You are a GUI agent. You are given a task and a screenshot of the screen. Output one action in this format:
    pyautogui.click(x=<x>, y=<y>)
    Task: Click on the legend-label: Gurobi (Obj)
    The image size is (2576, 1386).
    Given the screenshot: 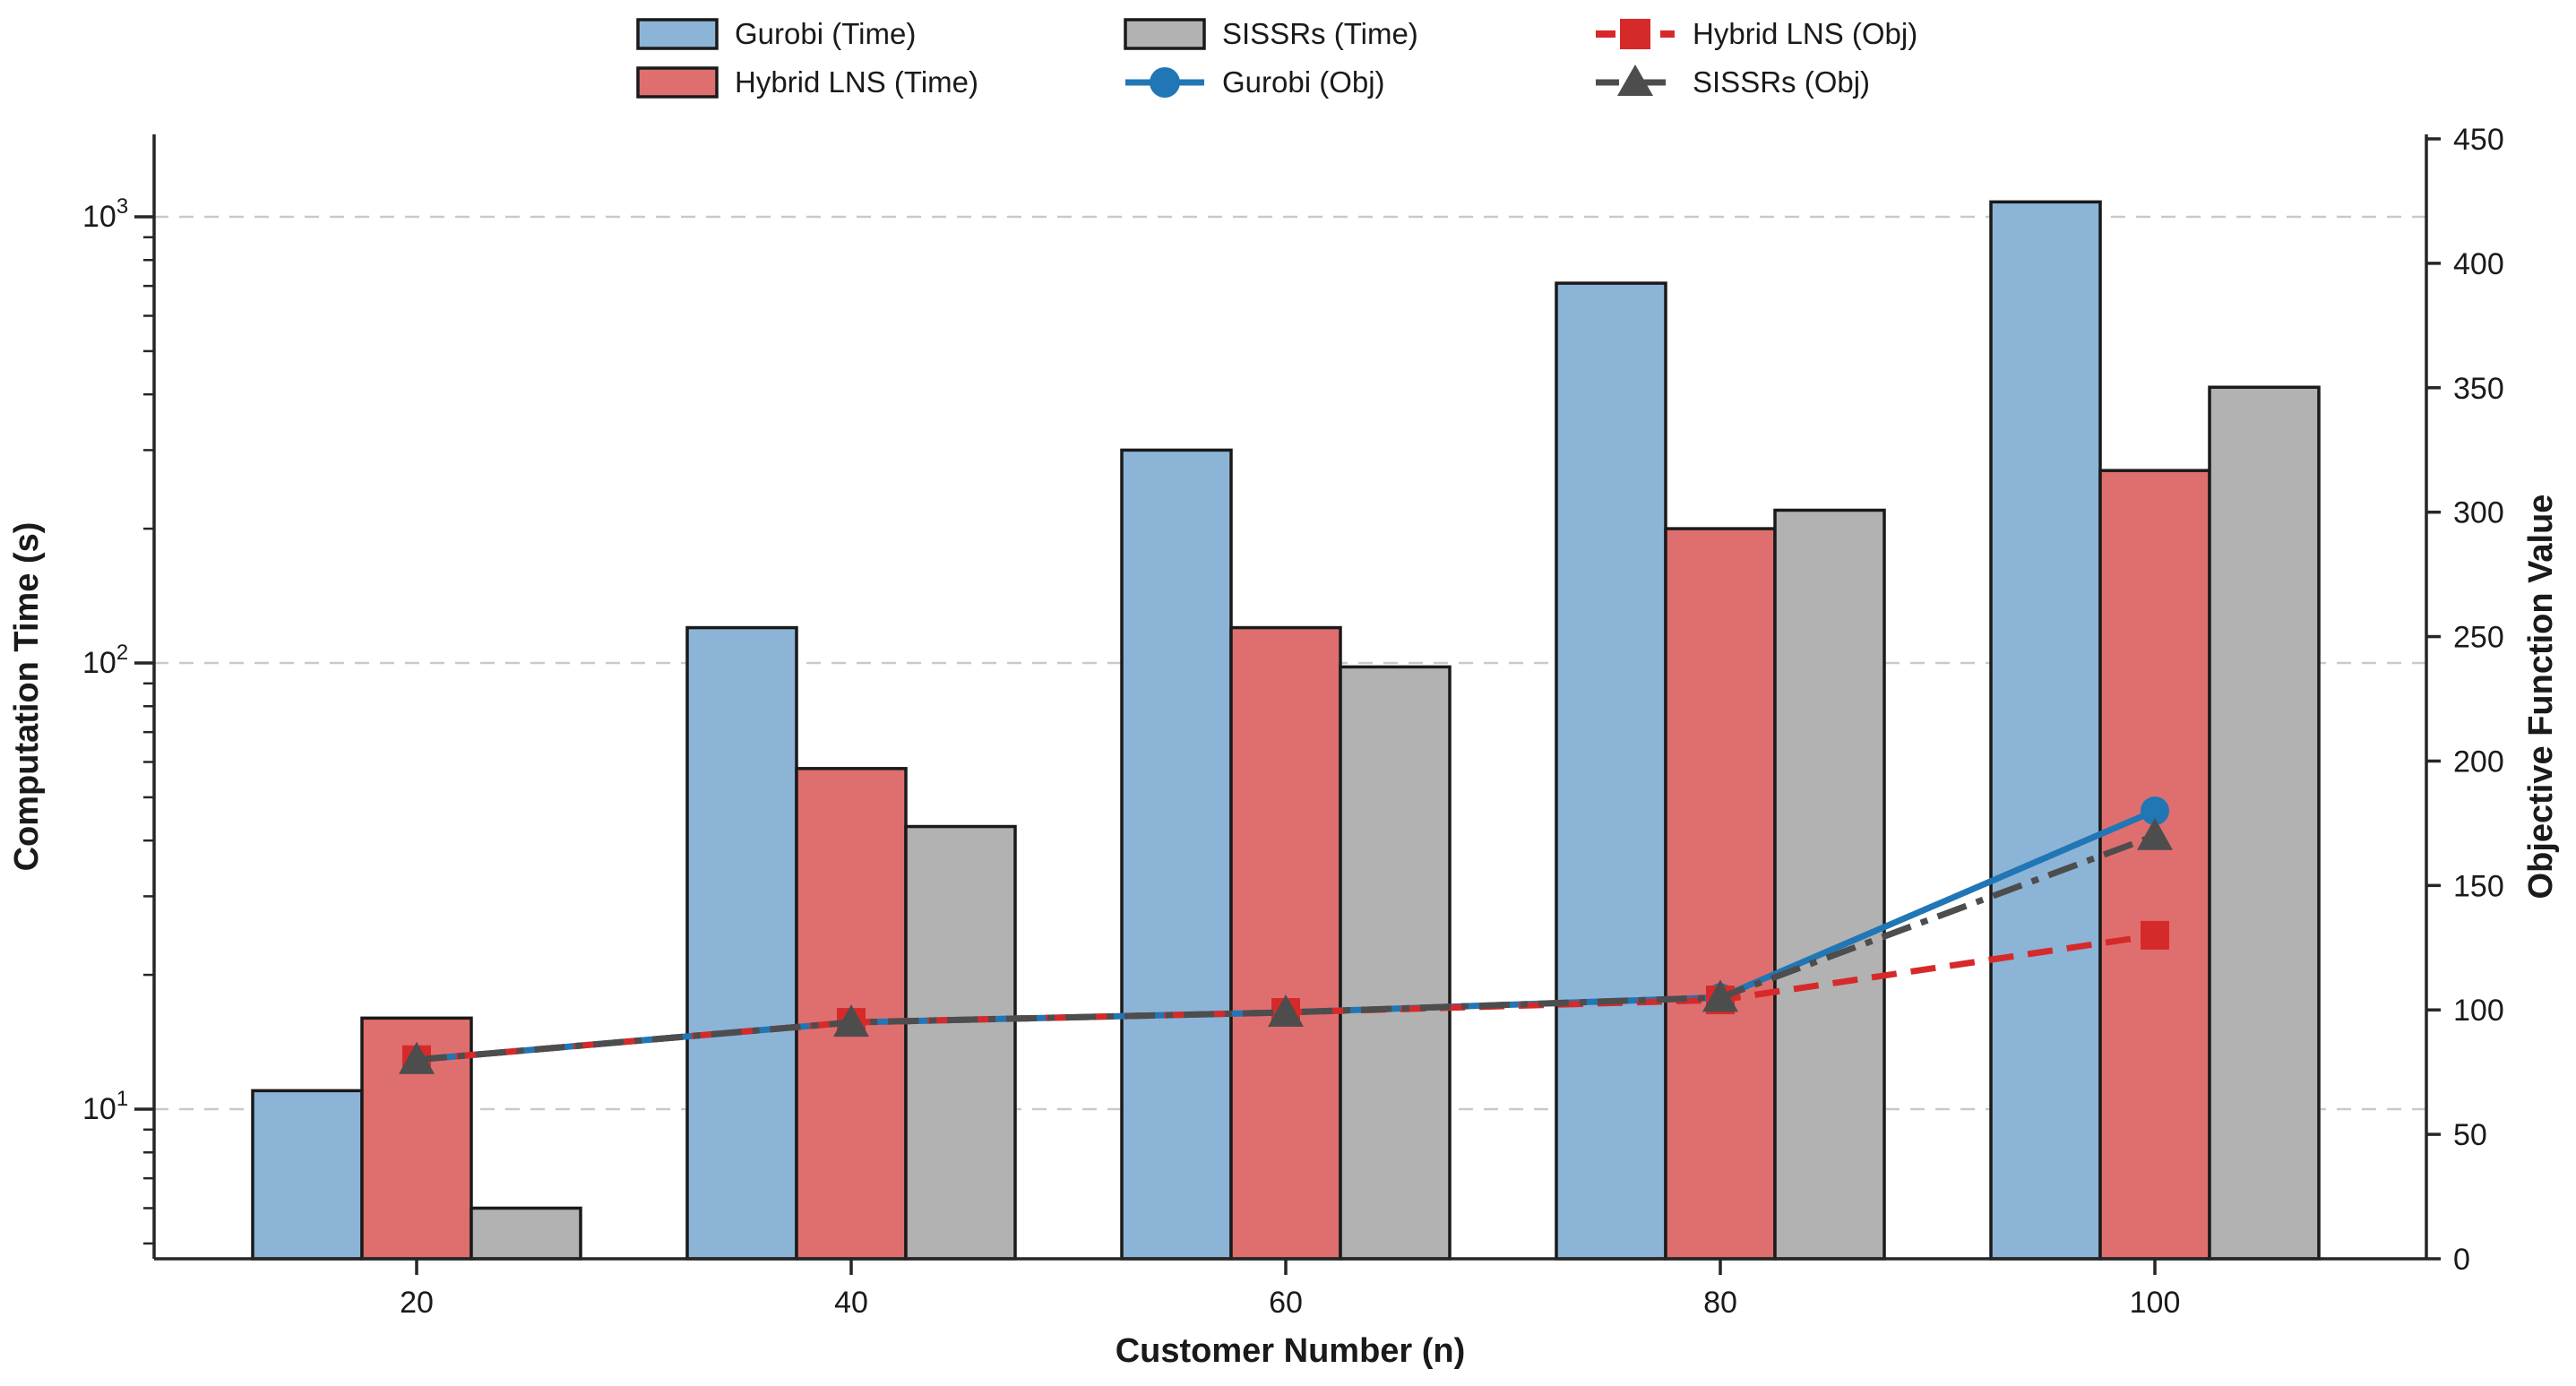 What is the action you would take?
    pyautogui.click(x=1303, y=82)
    